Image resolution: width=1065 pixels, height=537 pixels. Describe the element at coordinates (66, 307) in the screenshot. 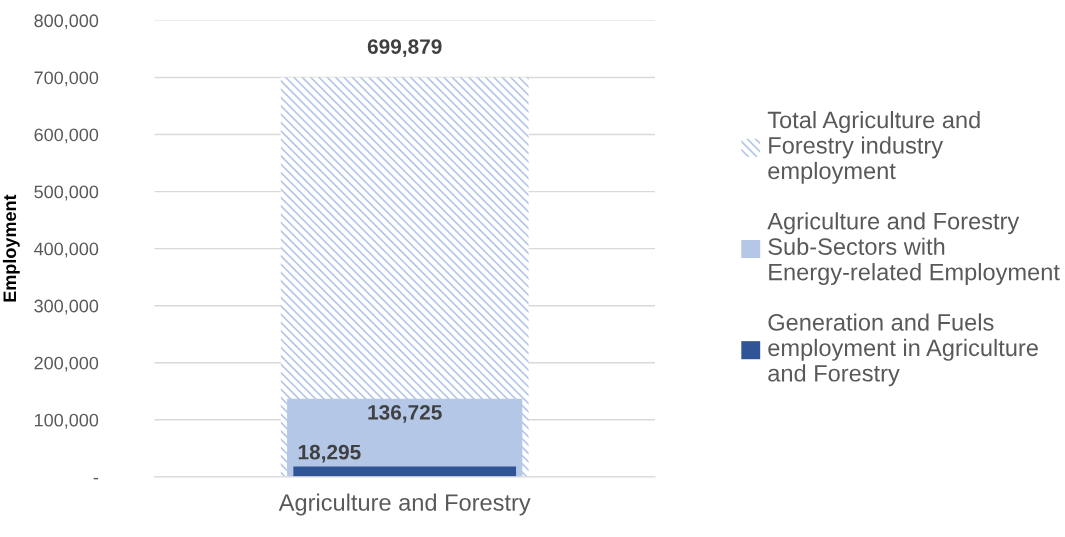

I see `y-tick-label: 300,000` at that location.